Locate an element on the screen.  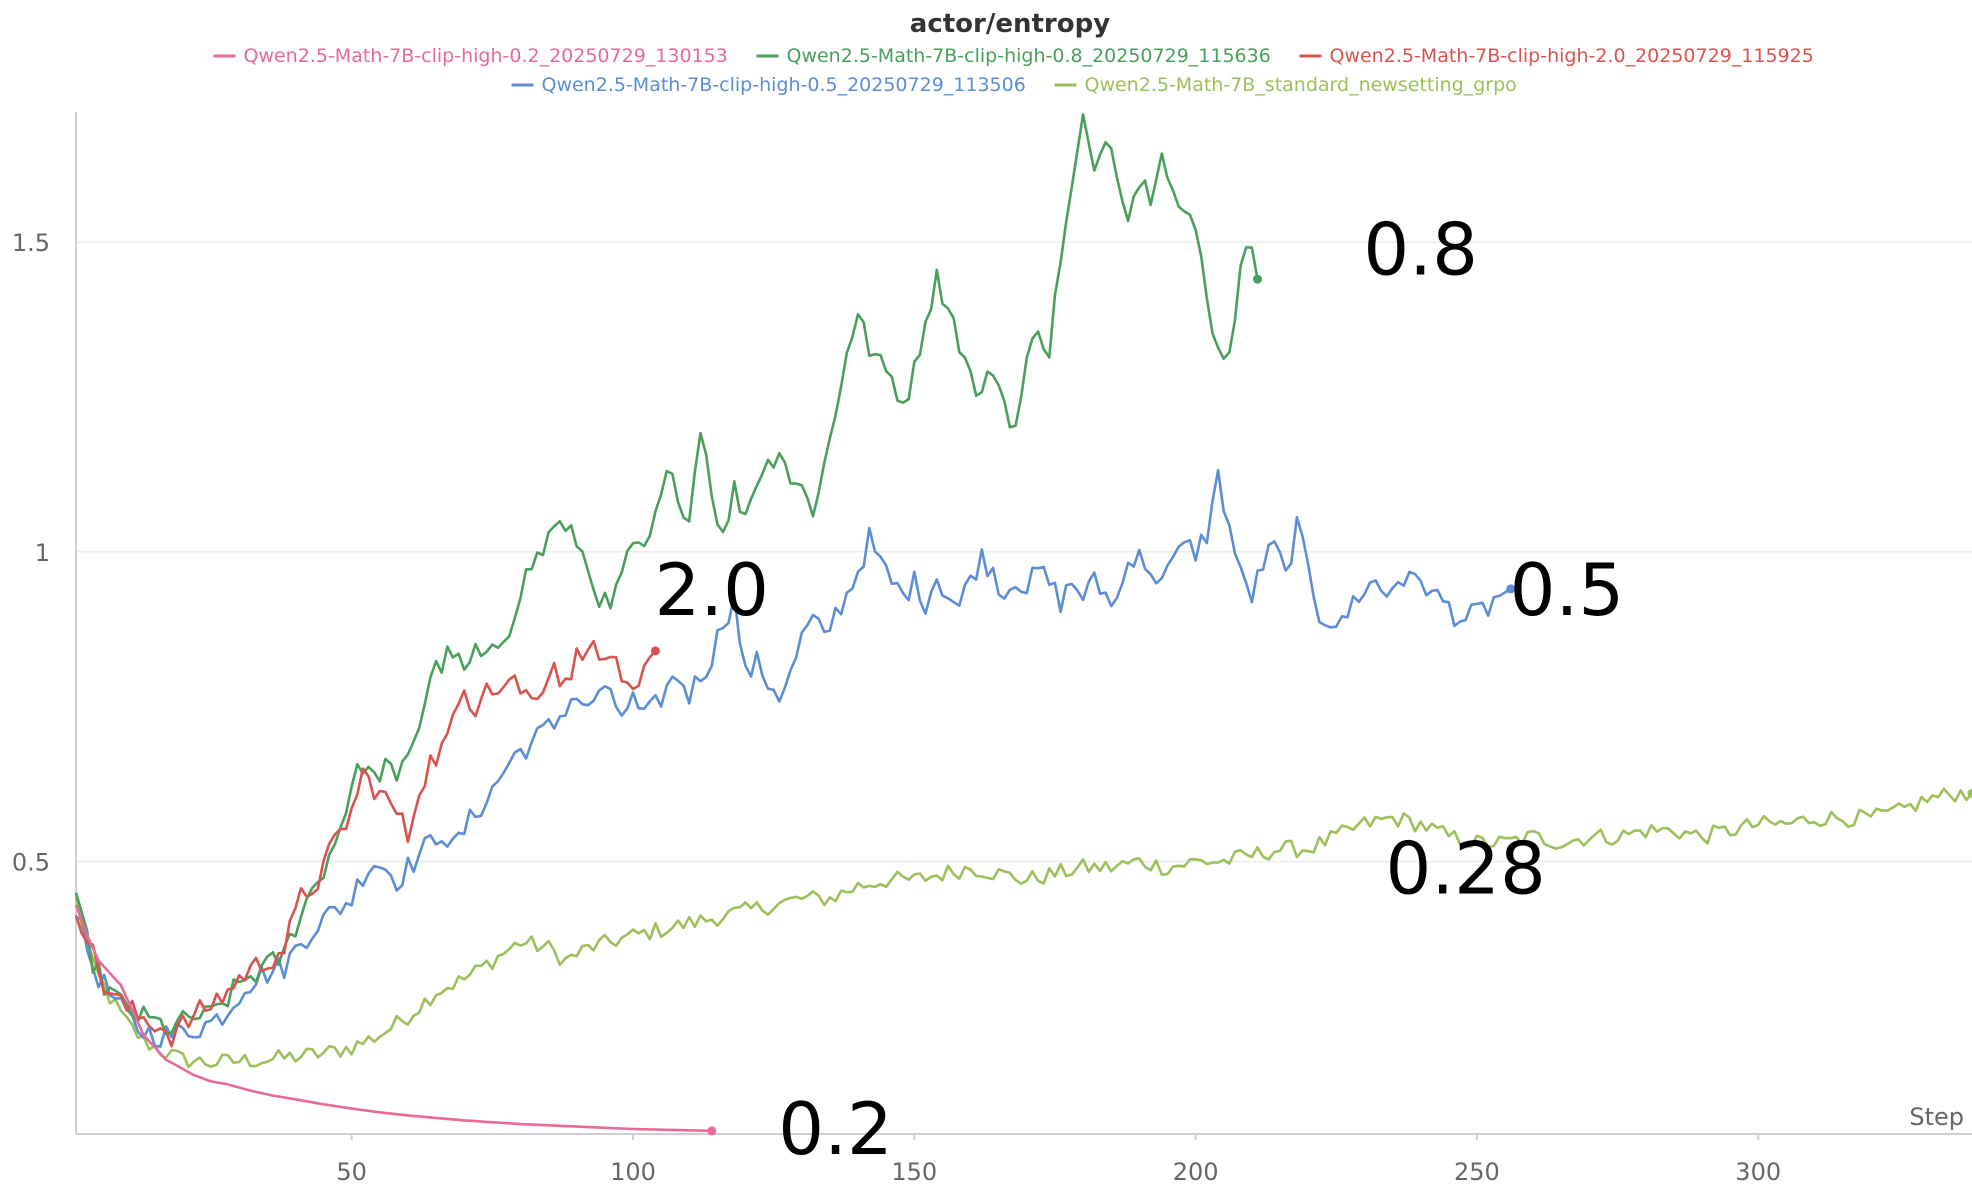
x-tick-label: 50 is located at coordinates (351, 1172).